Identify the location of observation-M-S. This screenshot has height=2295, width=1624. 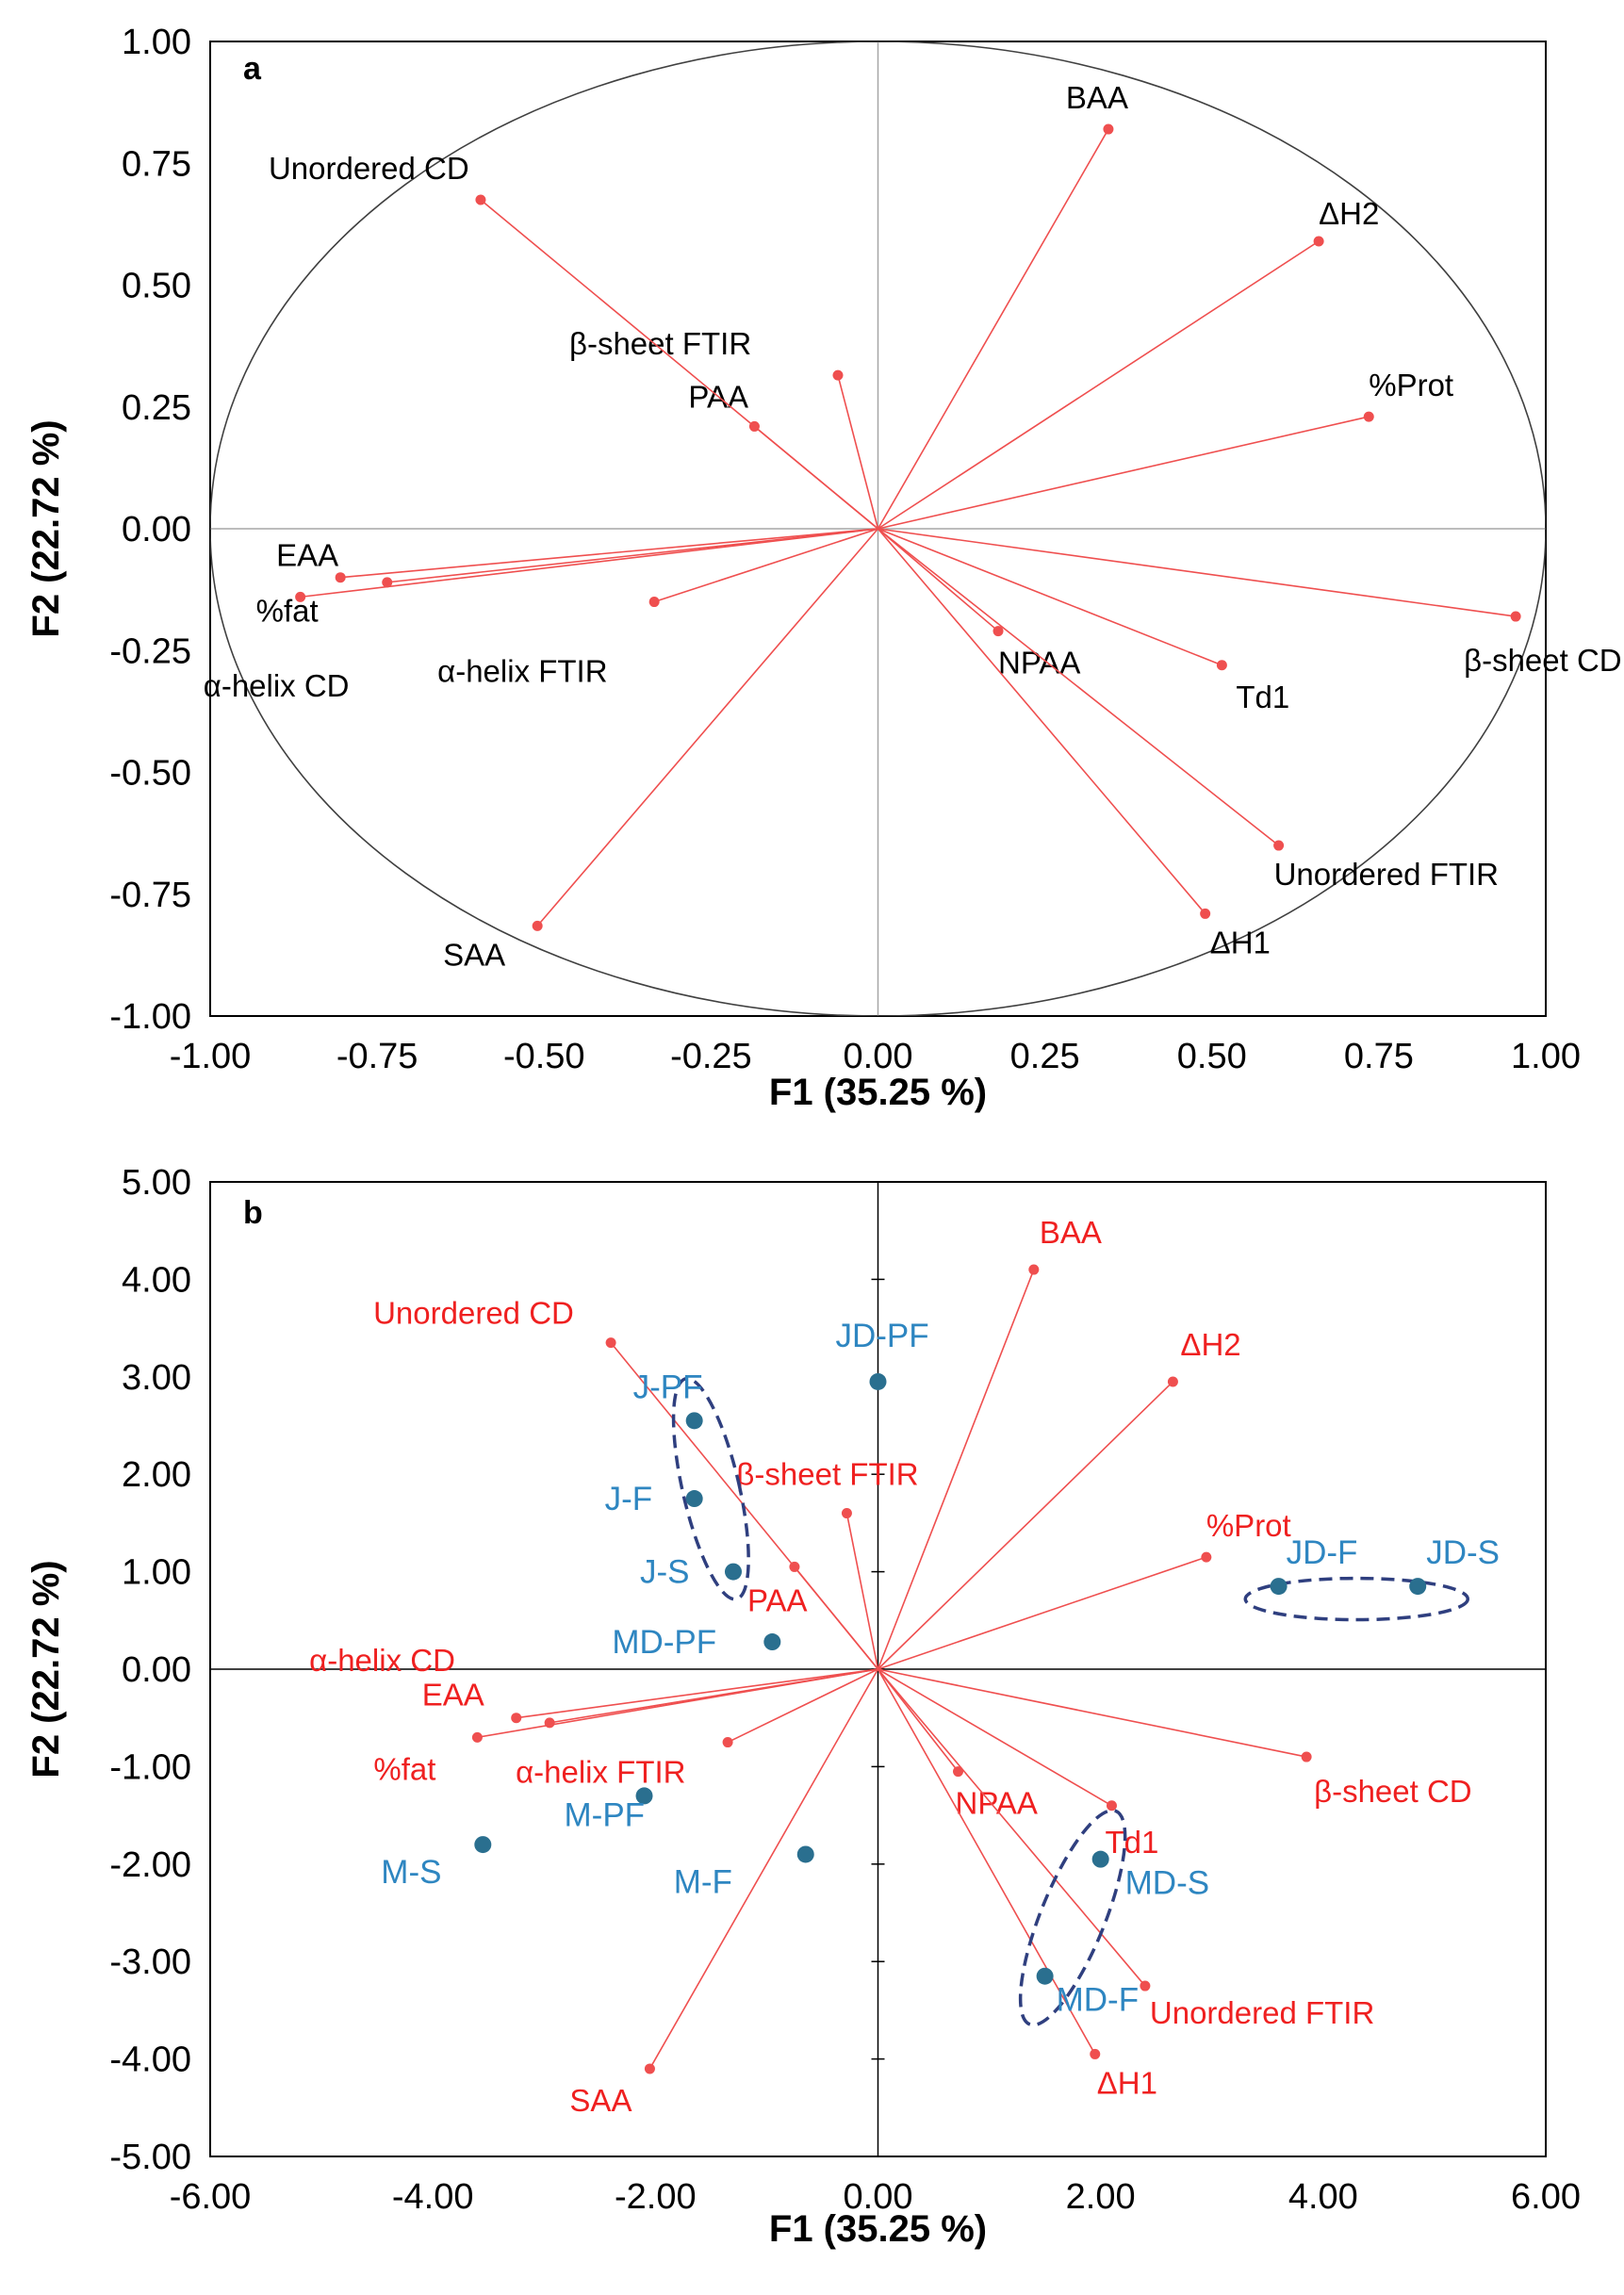
(483, 1845).